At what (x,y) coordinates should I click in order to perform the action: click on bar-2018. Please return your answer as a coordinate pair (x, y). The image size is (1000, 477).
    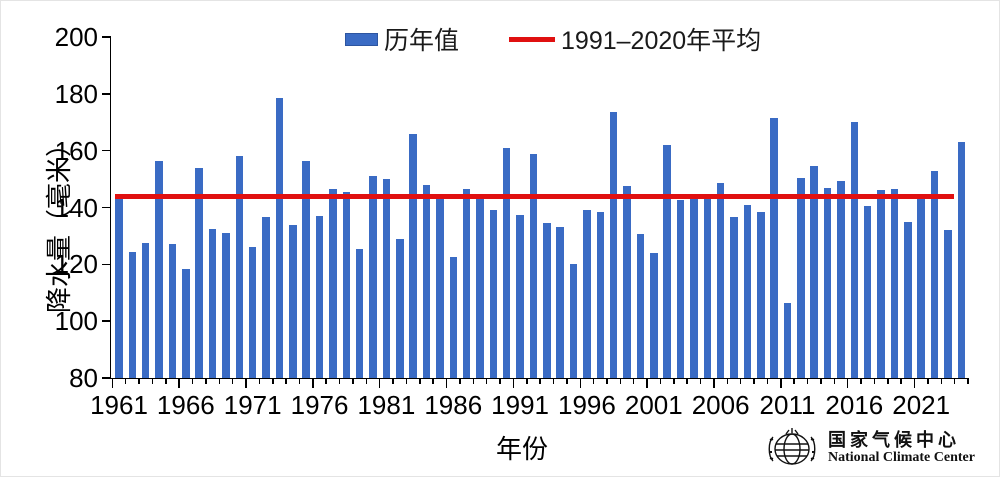
    Looking at the image, I should click on (881, 284).